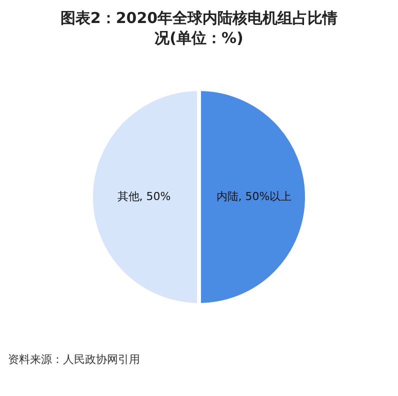 Image resolution: width=398 pixels, height=396 pixels. I want to click on chart-title: 图表2：2020年全球内陆核电机组占比情况(单位：%), so click(199, 28).